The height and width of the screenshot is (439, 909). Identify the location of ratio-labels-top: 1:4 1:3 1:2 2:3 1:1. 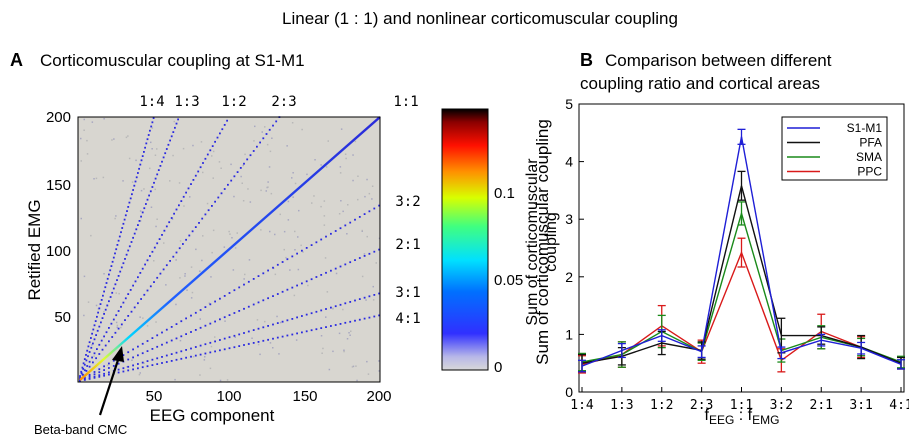
(278, 102).